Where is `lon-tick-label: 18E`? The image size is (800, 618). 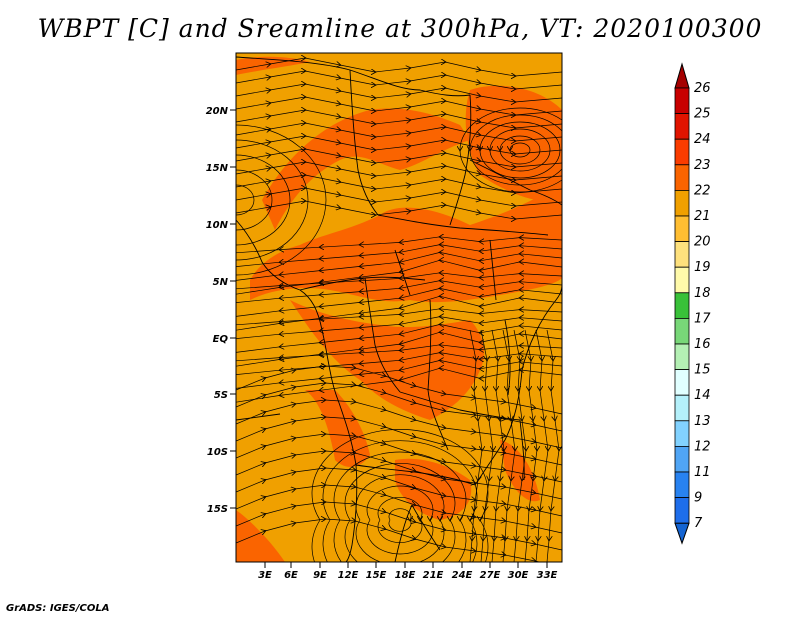
lon-tick-label: 18E is located at coordinates (405, 575).